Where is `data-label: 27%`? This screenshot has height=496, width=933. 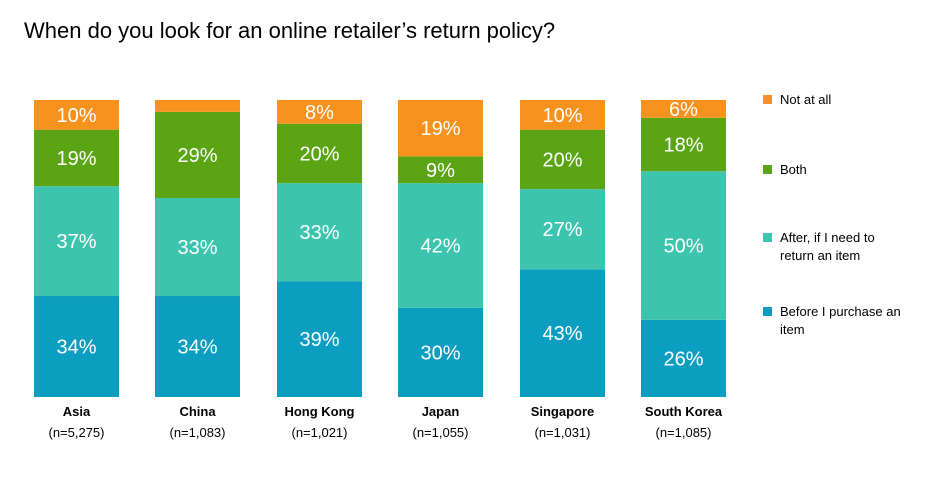
data-label: 27% is located at coordinates (562, 230).